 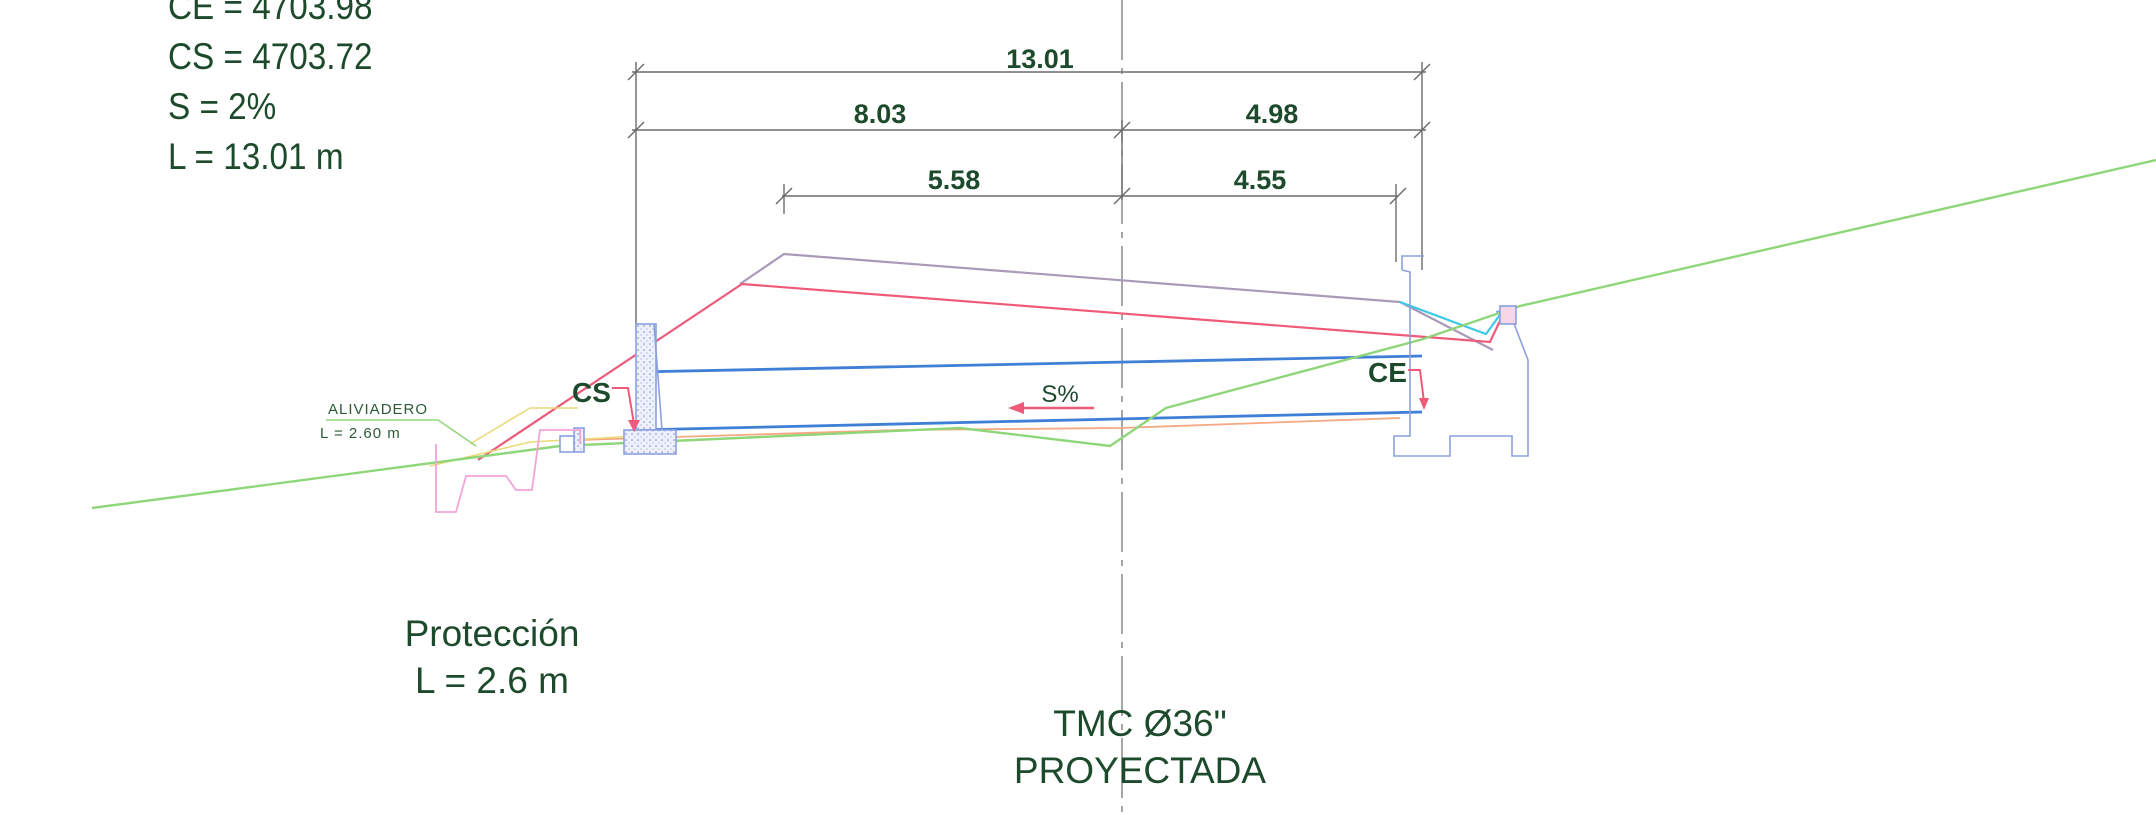 I want to click on bed-line-orange, so click(x=990, y=429).